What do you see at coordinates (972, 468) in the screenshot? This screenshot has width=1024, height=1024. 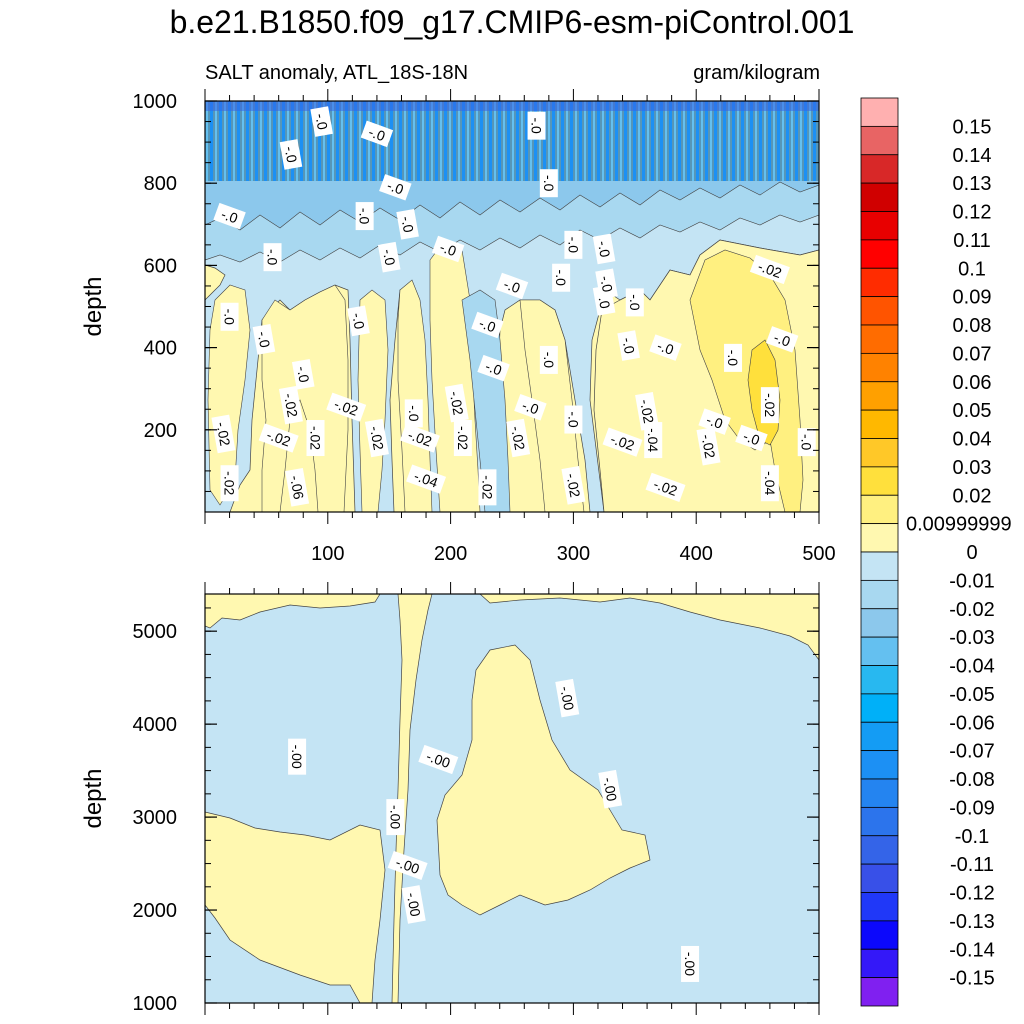 I see `colorbar-label: 0.03` at bounding box center [972, 468].